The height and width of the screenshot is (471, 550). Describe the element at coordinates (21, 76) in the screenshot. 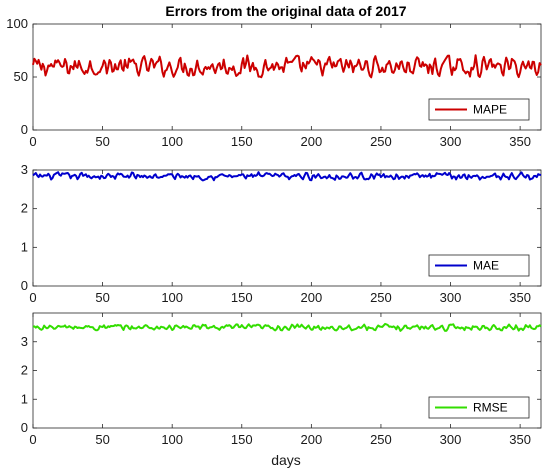

I see `y-tick-label: 50` at that location.